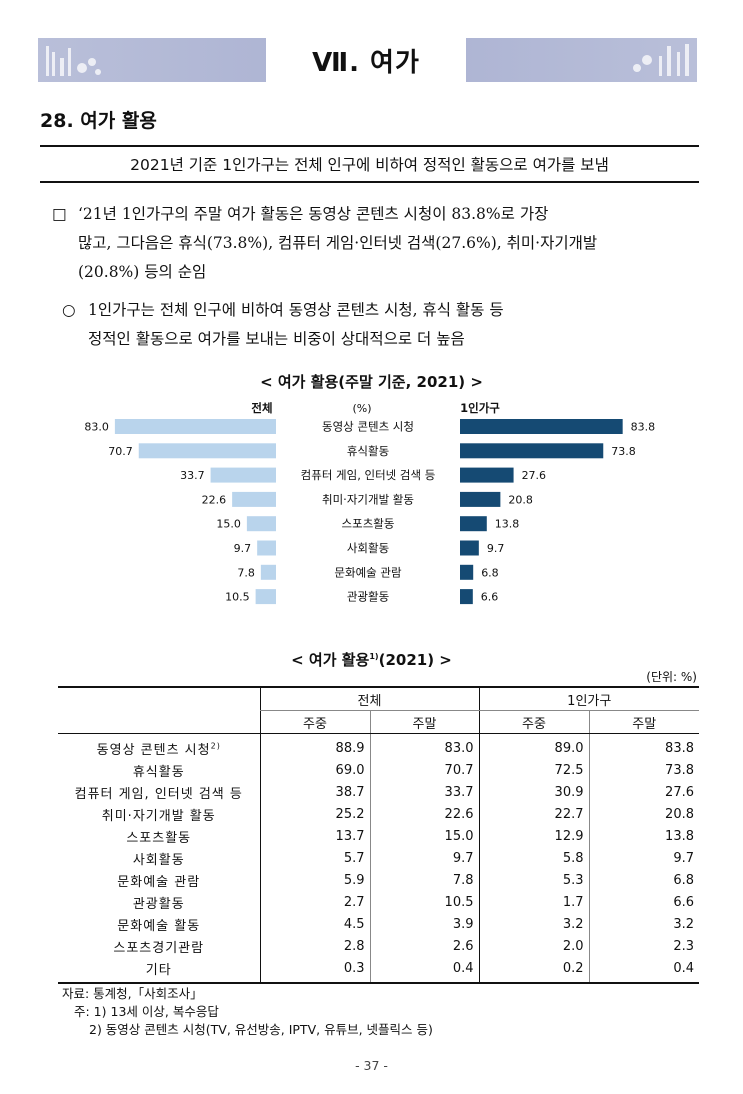  I want to click on page-number: - 37 -, so click(371, 1065).